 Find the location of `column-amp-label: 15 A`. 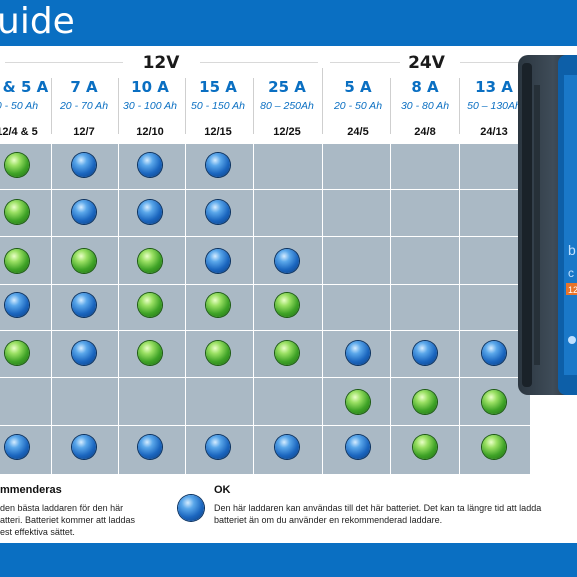

column-amp-label: 15 A is located at coordinates (218, 87).